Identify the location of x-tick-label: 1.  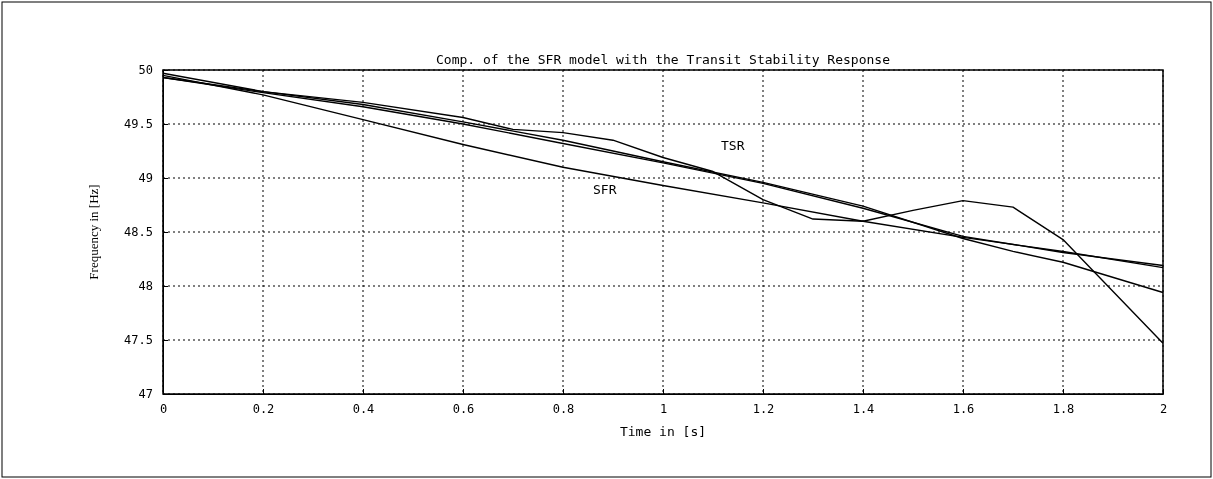
(663, 408).